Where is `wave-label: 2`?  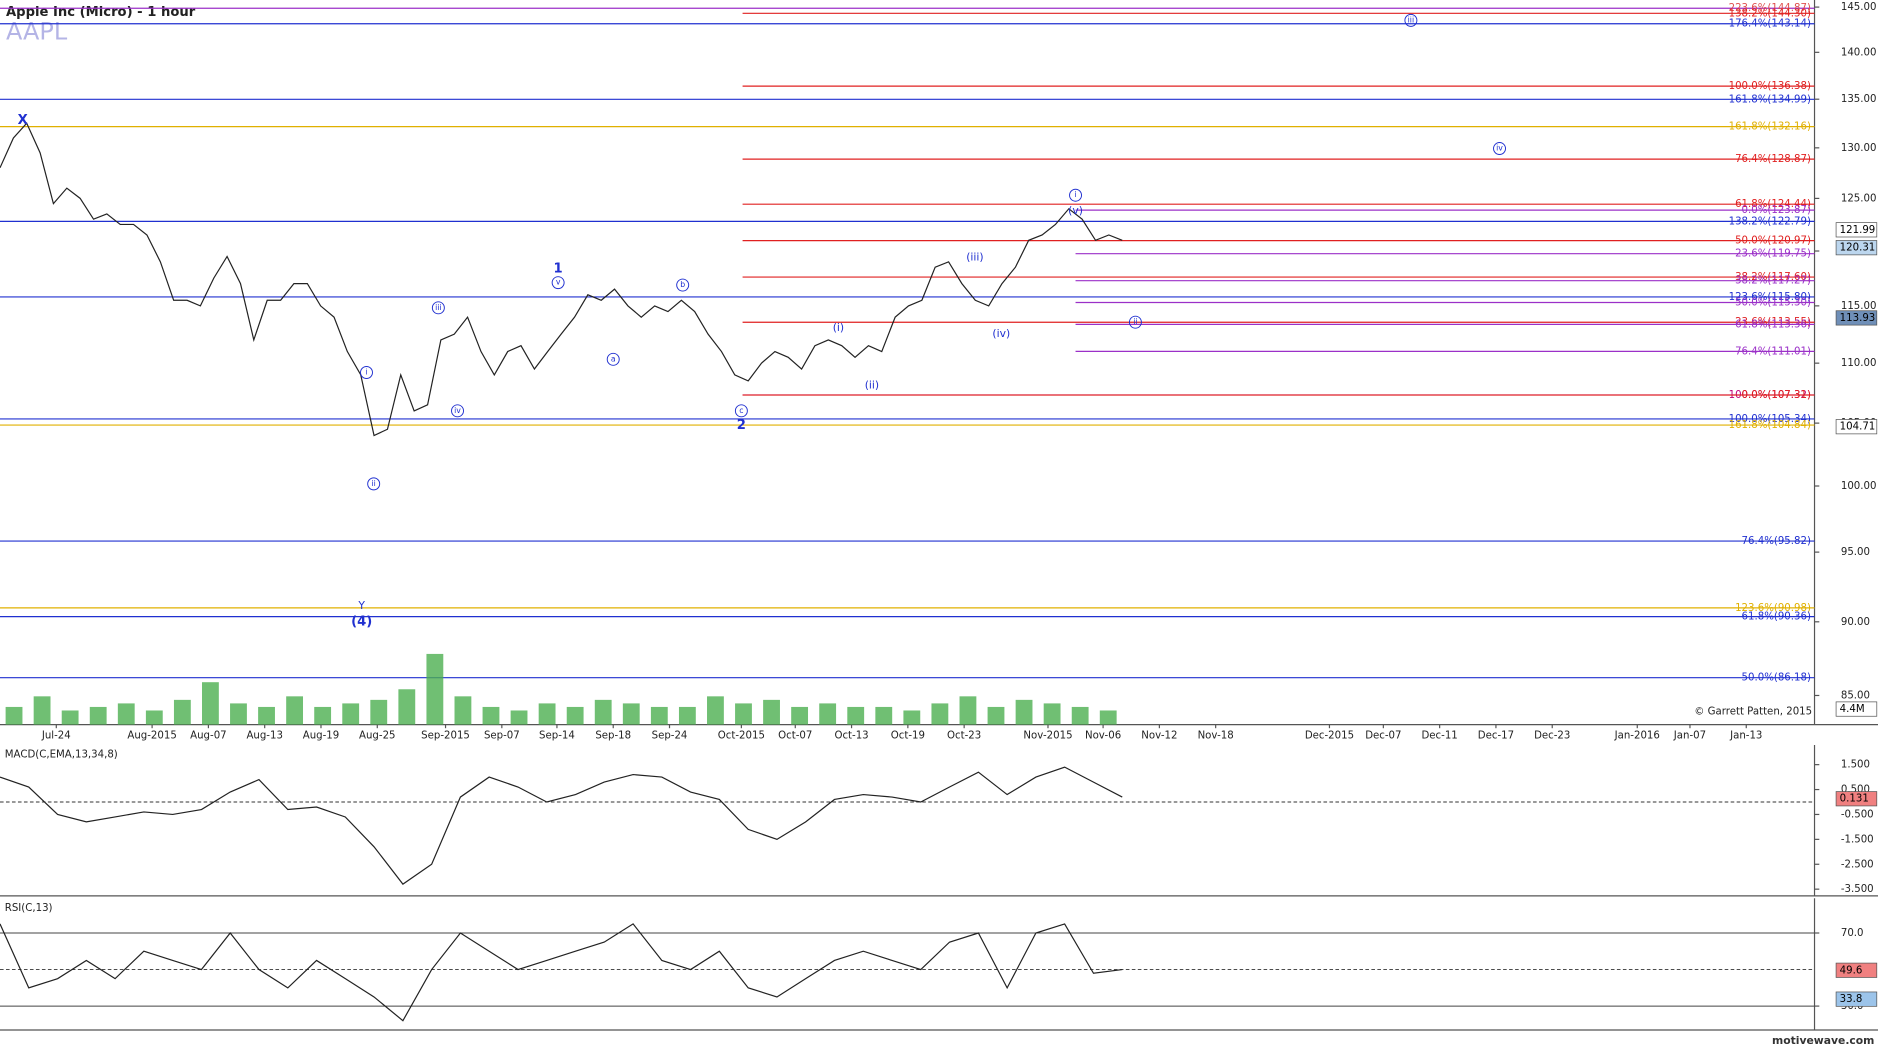
wave-label: 2 is located at coordinates (741, 425).